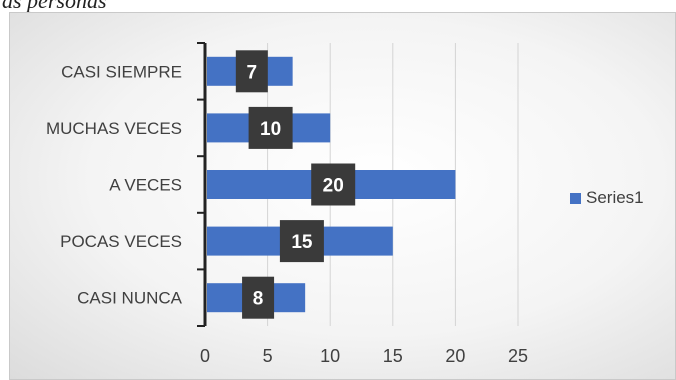 The image size is (676, 380). Describe the element at coordinates (121, 71) in the screenshot. I see `category-label: CASI SIEMPRE` at that location.